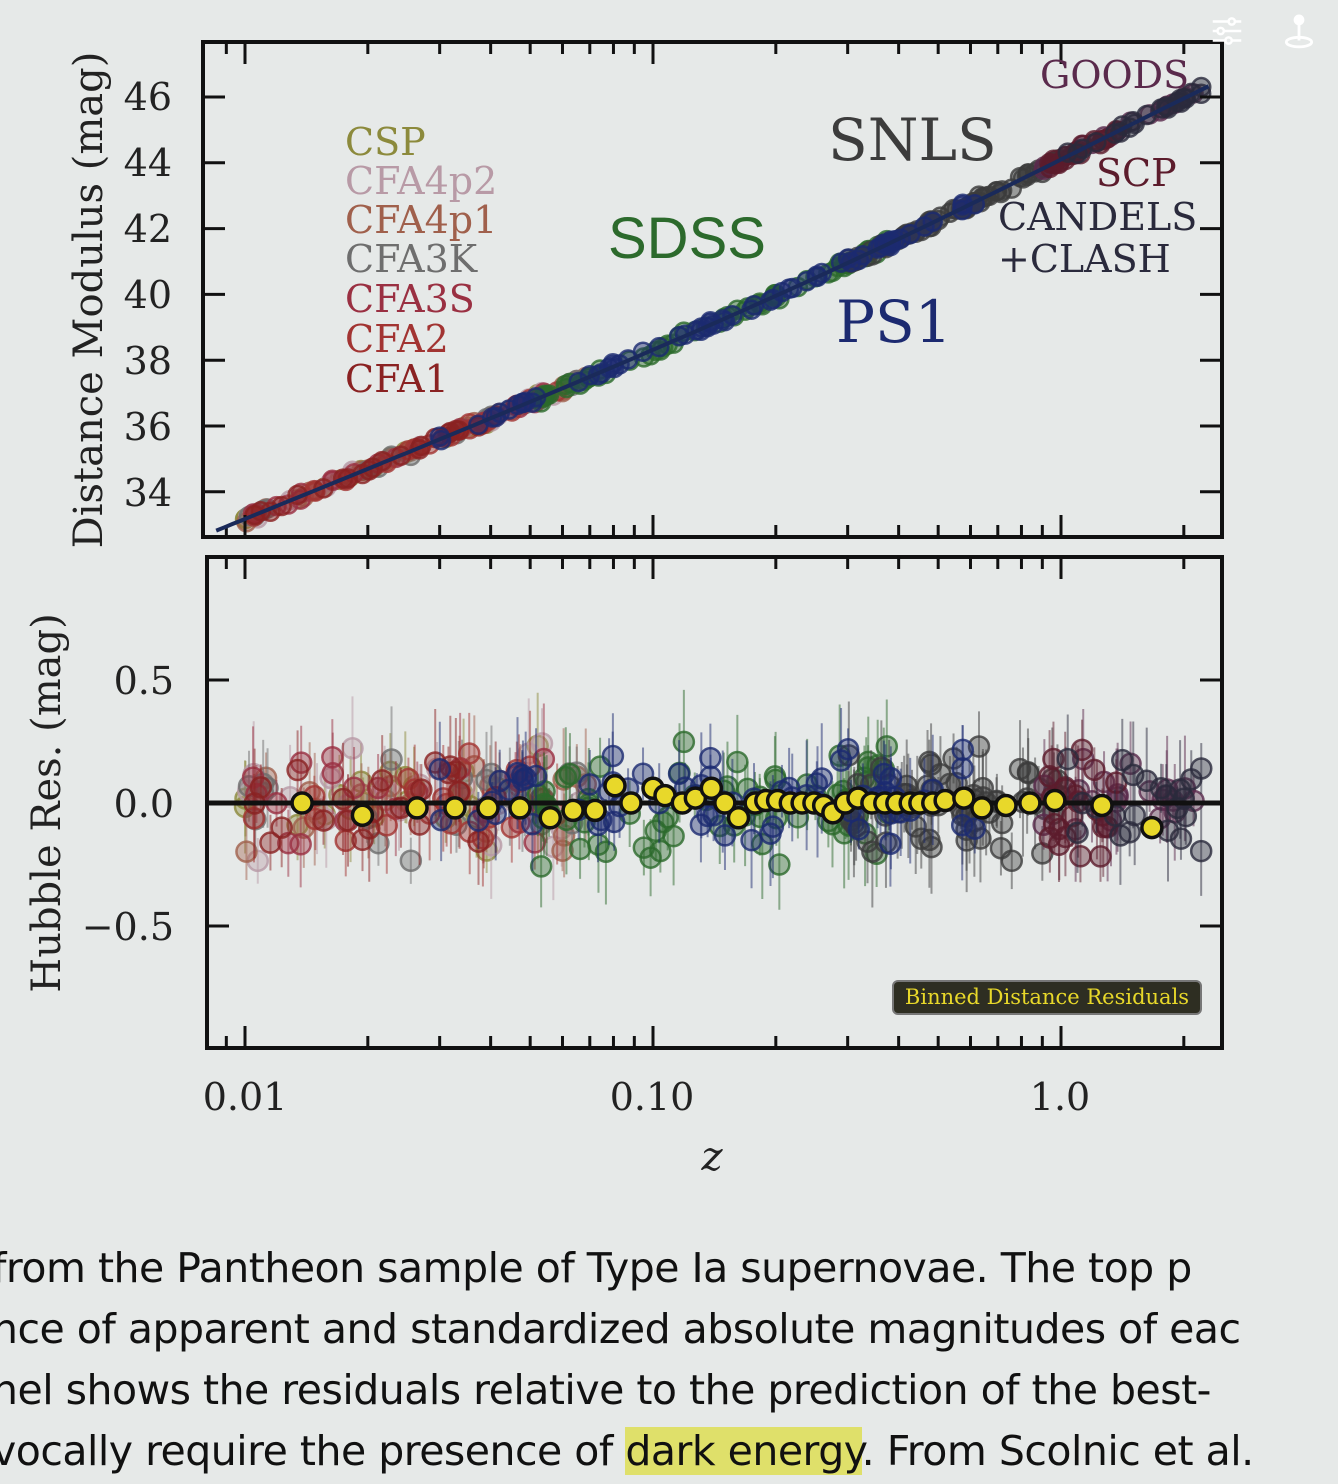 This screenshot has width=1338, height=1484. What do you see at coordinates (1097, 217) in the screenshot?
I see `survey-label-candels: CANDELS` at bounding box center [1097, 217].